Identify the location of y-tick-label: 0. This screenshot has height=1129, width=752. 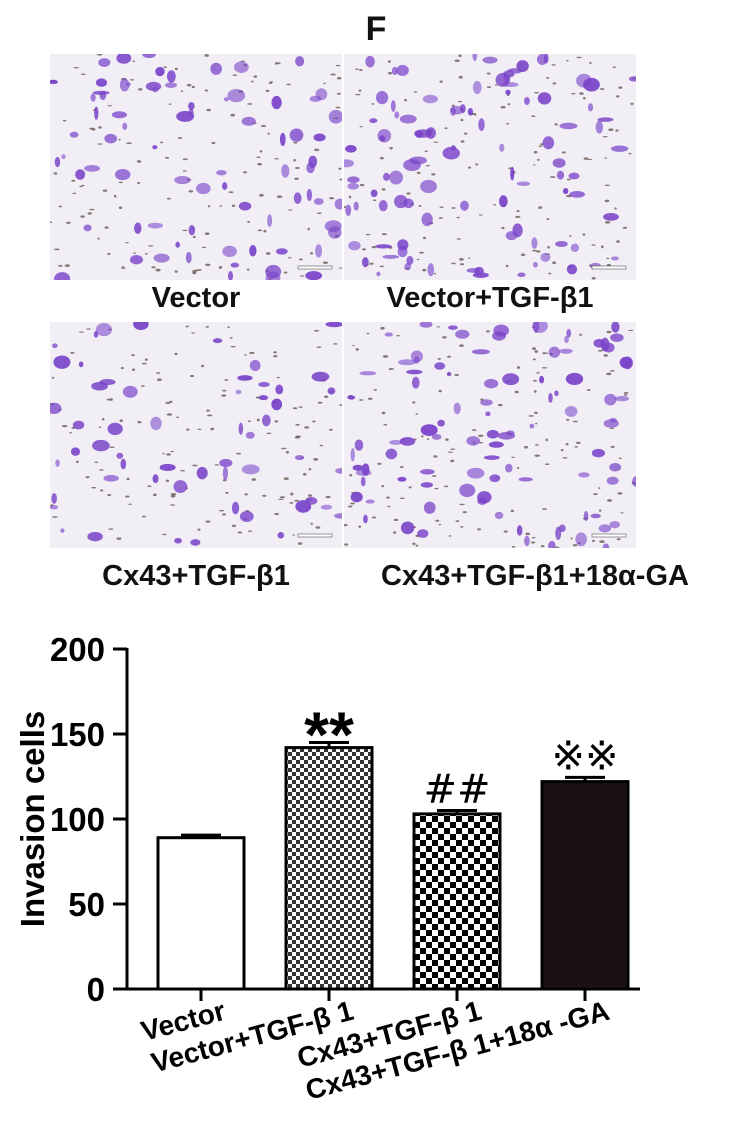
(96, 989).